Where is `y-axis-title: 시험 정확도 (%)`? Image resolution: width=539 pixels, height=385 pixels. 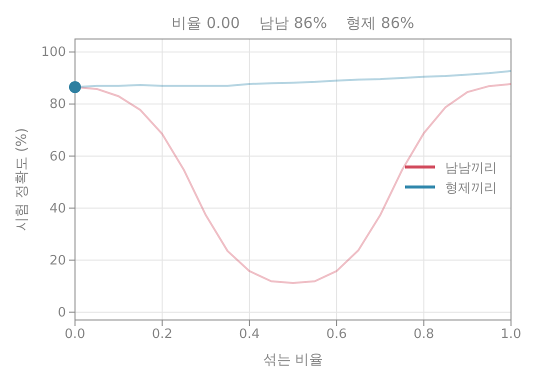
y-axis-title: 시험 정확도 (%) is located at coordinates (22, 180).